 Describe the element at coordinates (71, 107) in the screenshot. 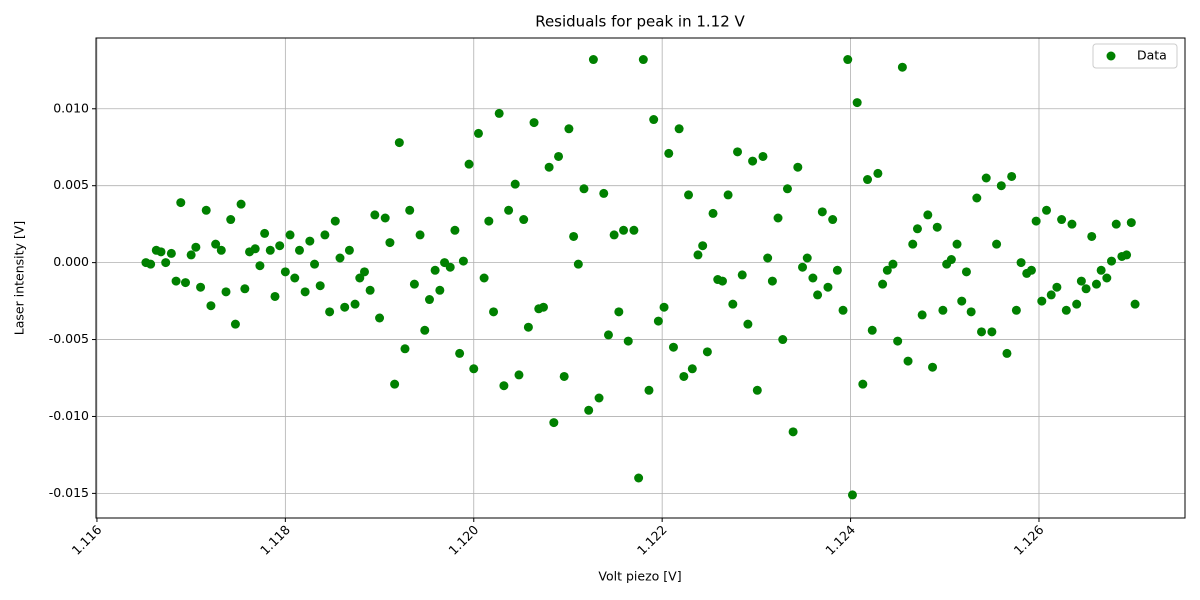

I see `y-tick-label: 0.010` at that location.